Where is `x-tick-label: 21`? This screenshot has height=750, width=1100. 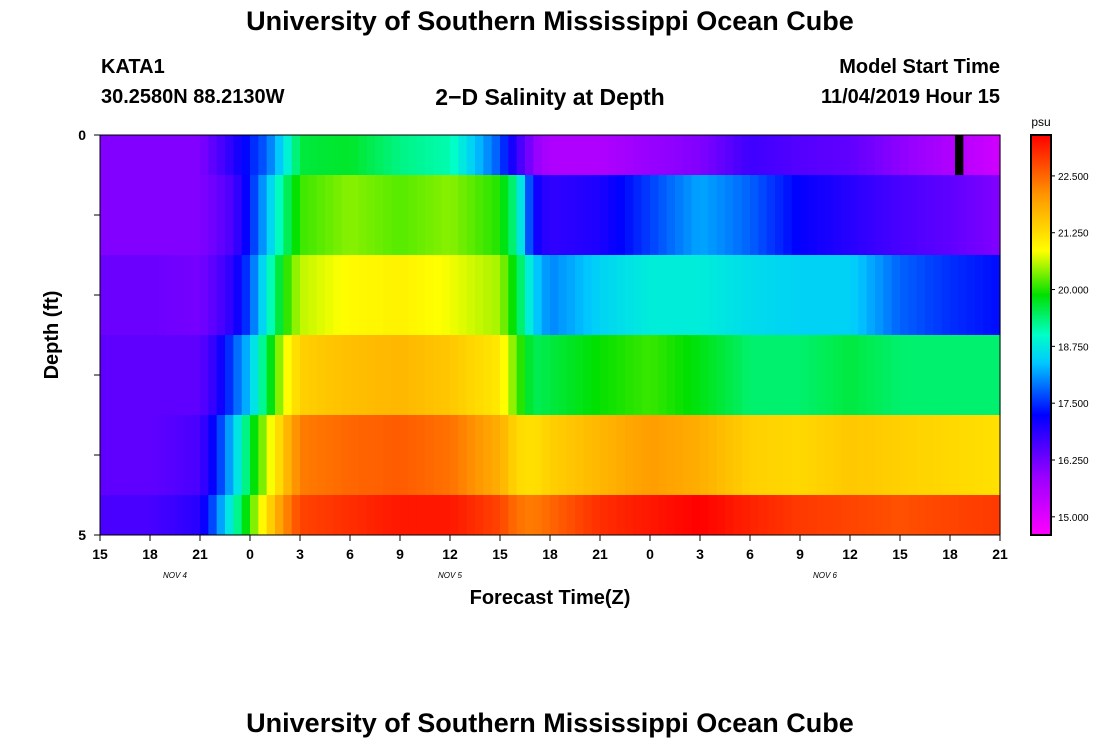 x-tick-label: 21 is located at coordinates (600, 554).